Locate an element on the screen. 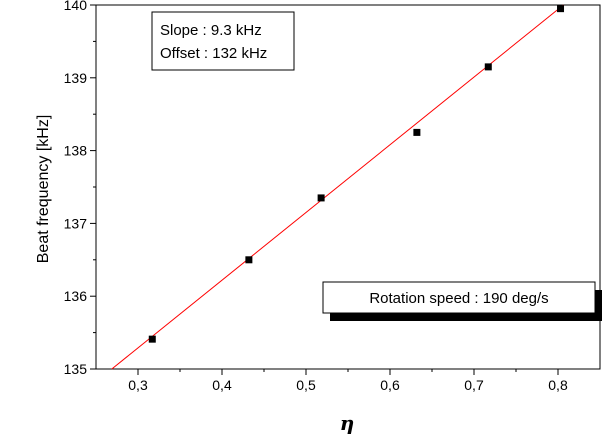  y-tick-label: 136 is located at coordinates (76, 296).